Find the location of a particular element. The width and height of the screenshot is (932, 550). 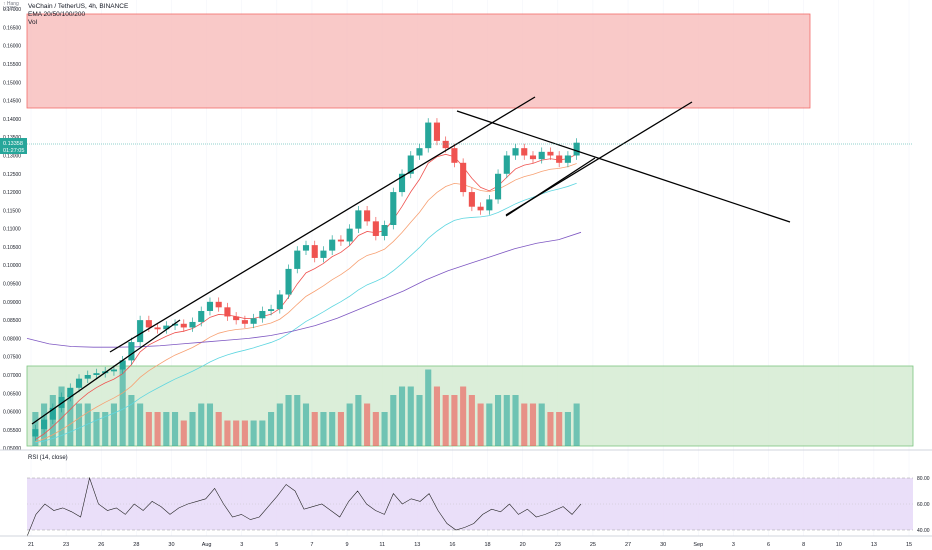

rsi-level-label: 80.00 is located at coordinates (923, 479).